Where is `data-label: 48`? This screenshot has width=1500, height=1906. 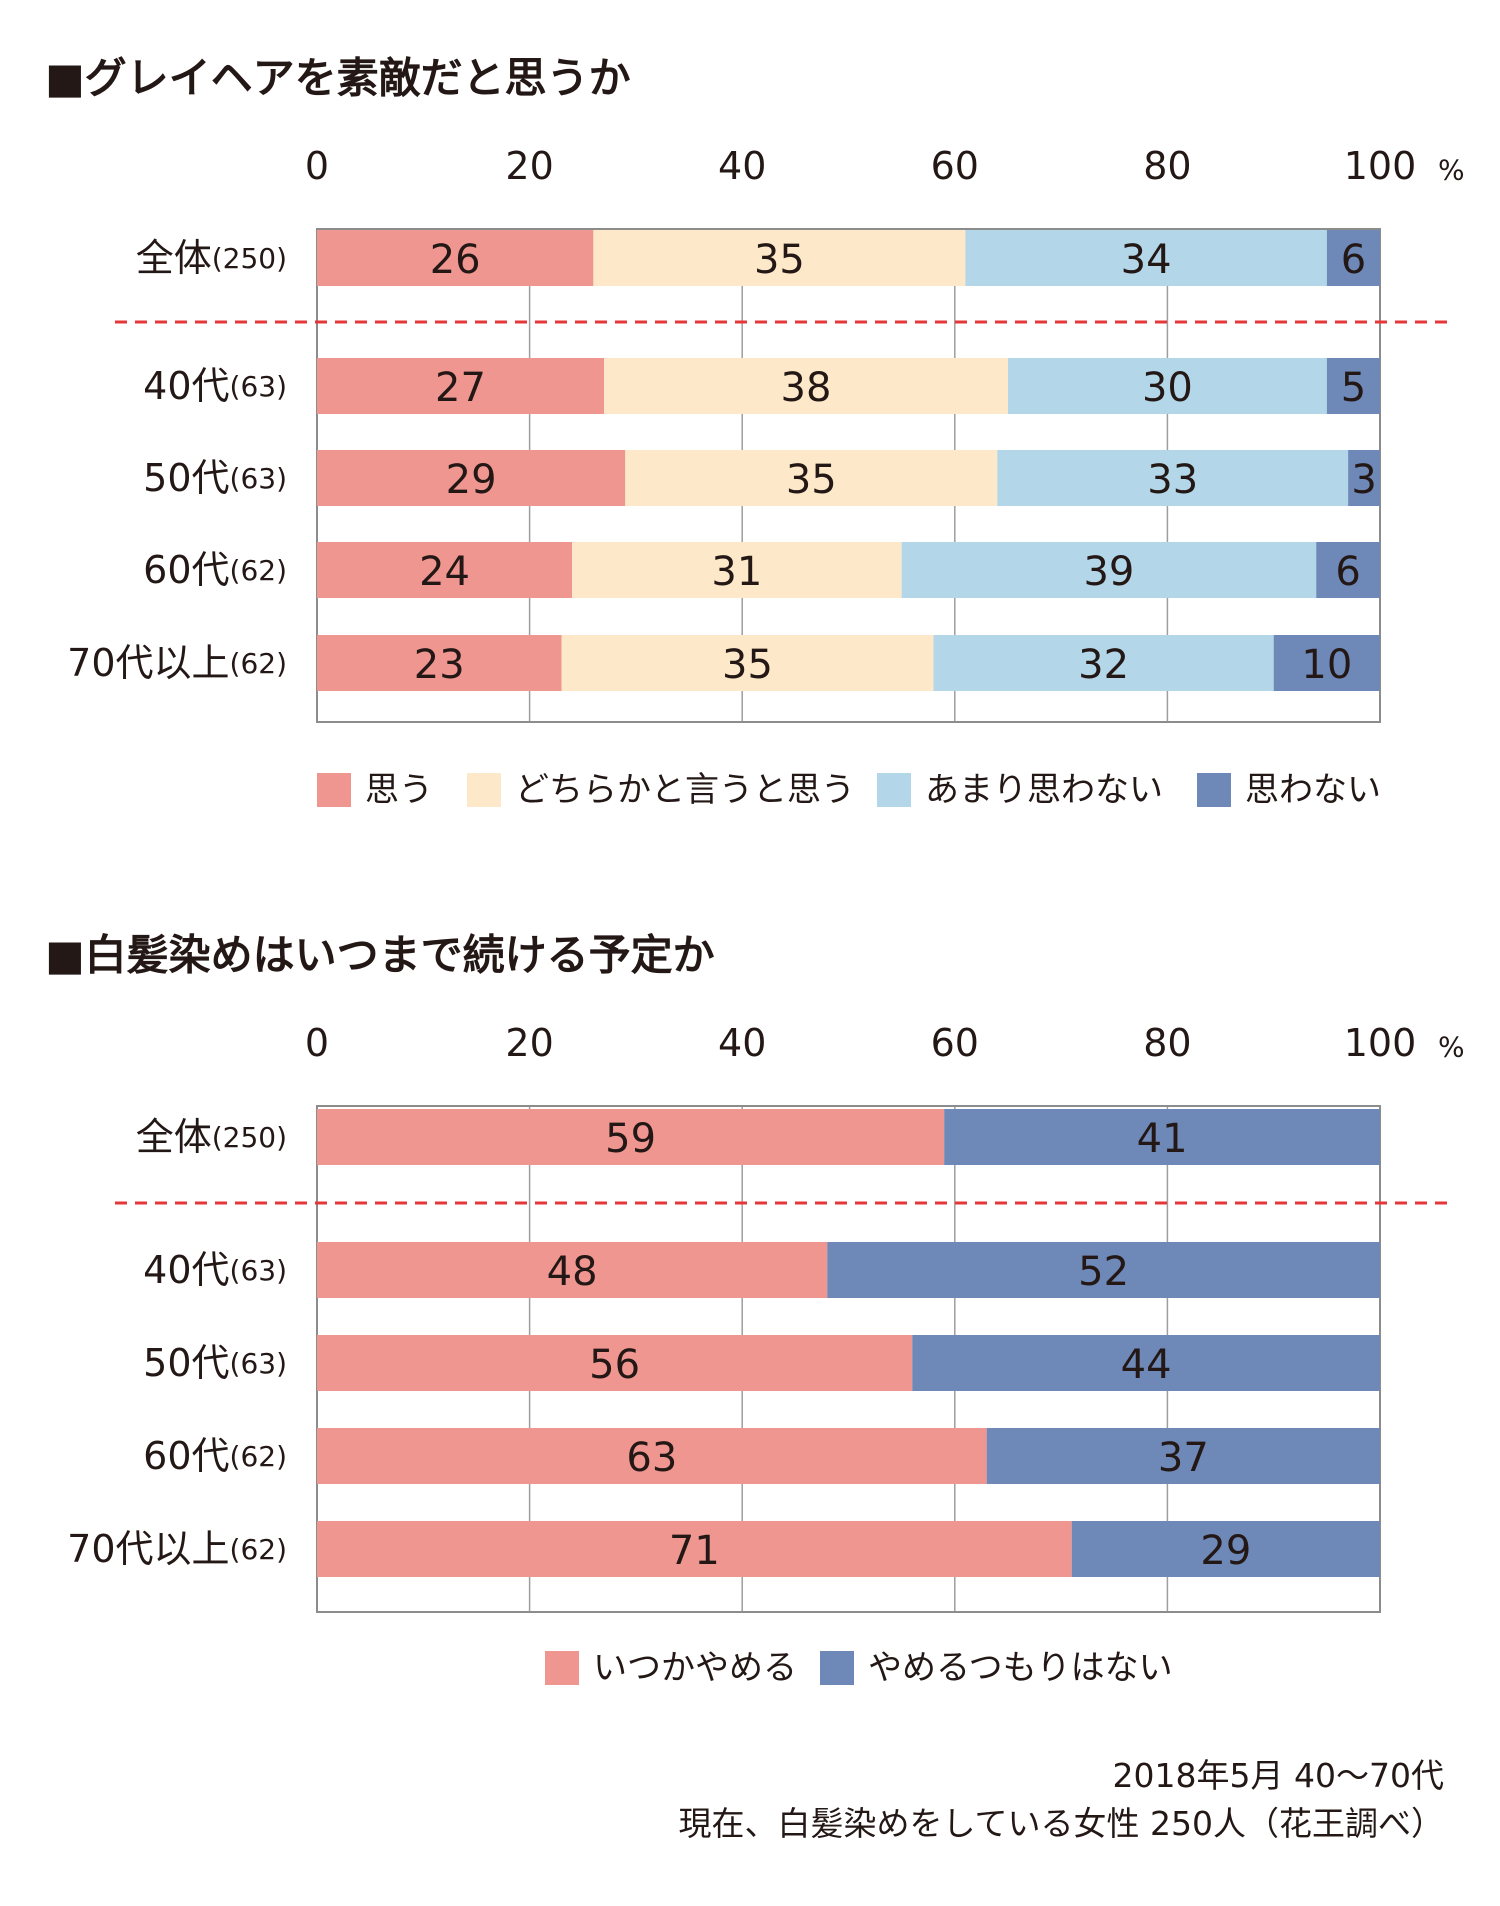
data-label: 48 is located at coordinates (572, 1272).